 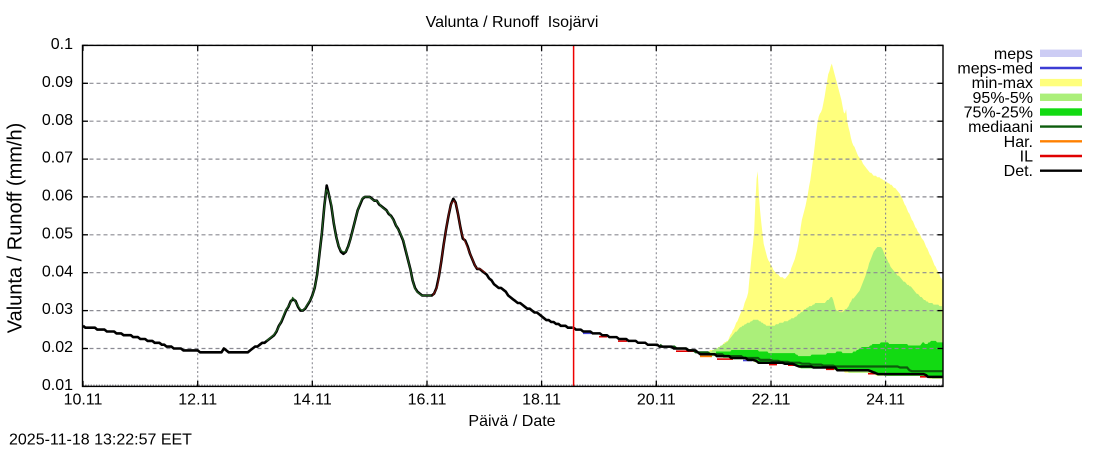 I want to click on svg-text: 0.1, so click(x=62, y=44).